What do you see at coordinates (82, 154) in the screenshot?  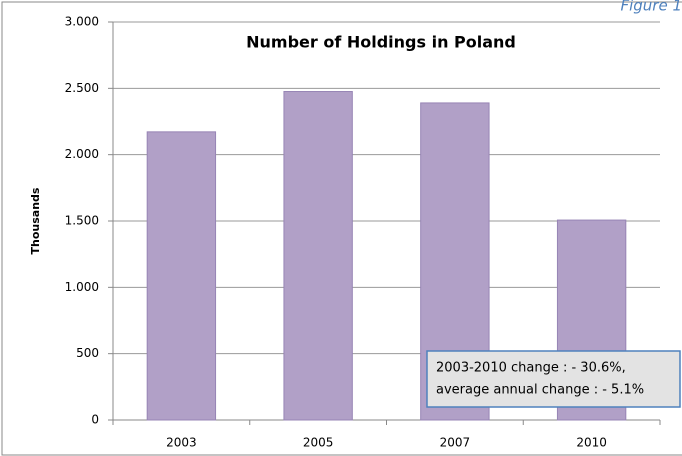 I see `y-tick-label: 2.000` at bounding box center [82, 154].